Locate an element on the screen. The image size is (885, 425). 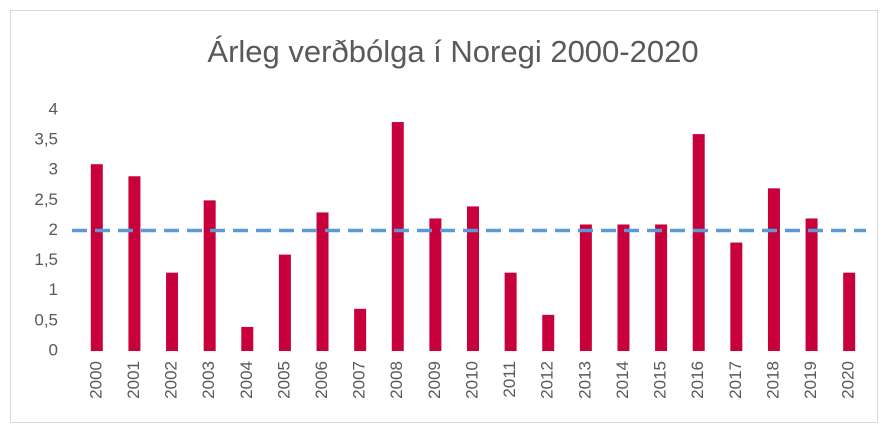
y-tick-label: 1,5 is located at coordinates (46, 259).